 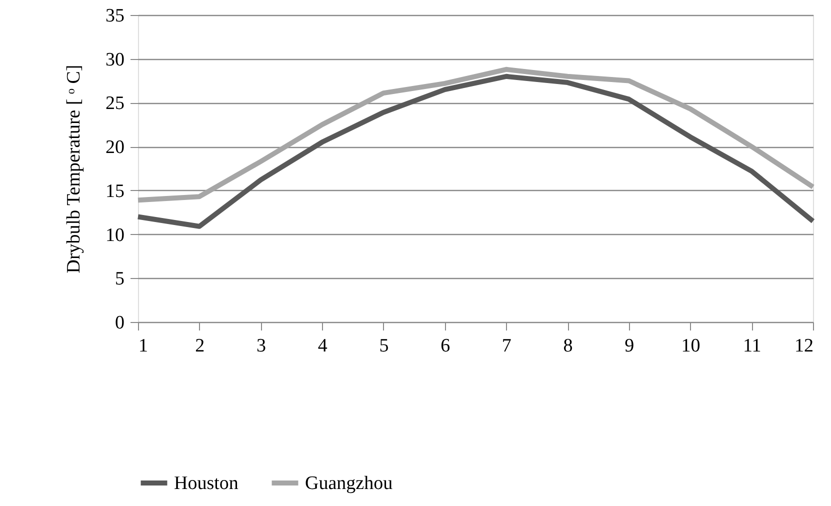 What do you see at coordinates (115, 147) in the screenshot?
I see `y-tick-label: 20` at bounding box center [115, 147].